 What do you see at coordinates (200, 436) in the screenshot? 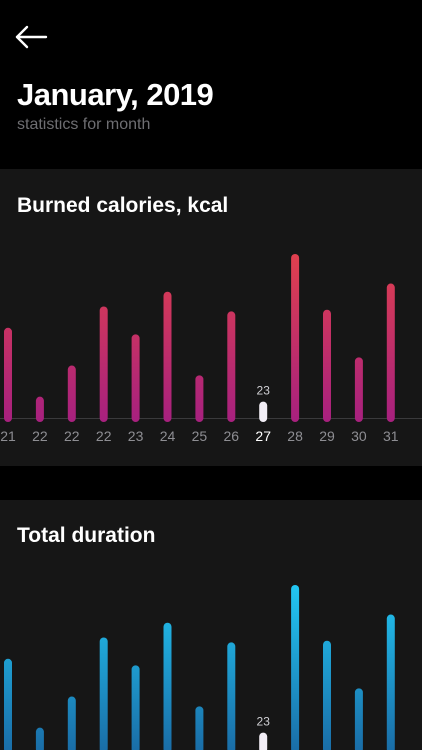
I see `chart-tick-label: 25` at bounding box center [200, 436].